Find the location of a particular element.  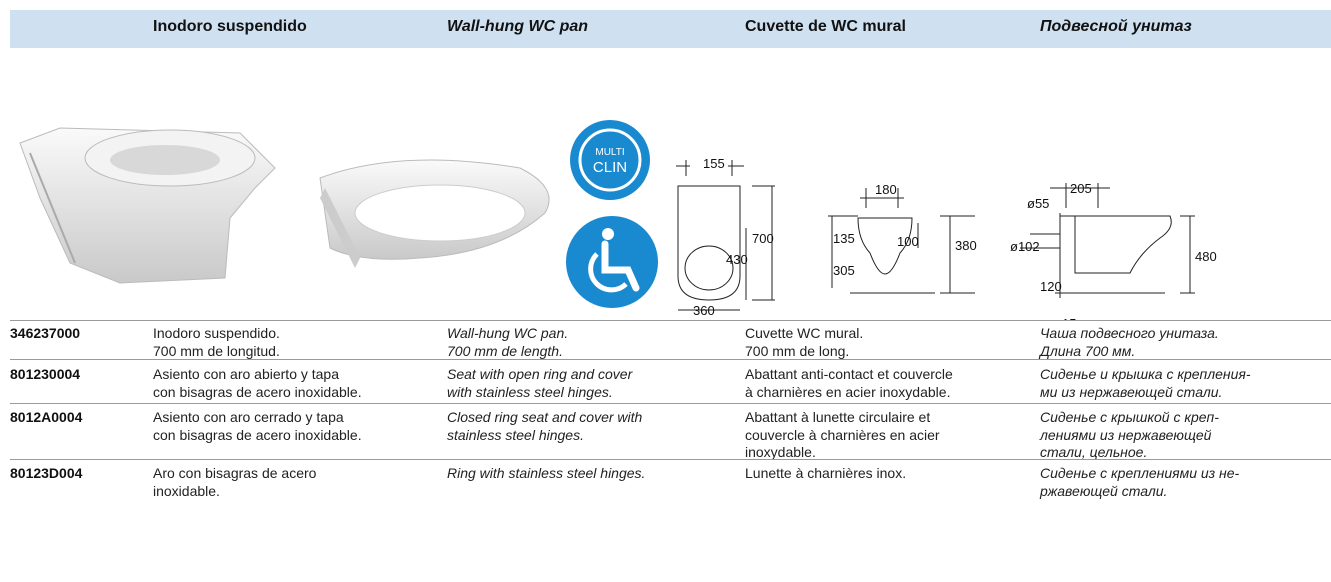

dimension: 430 is located at coordinates (737, 259).